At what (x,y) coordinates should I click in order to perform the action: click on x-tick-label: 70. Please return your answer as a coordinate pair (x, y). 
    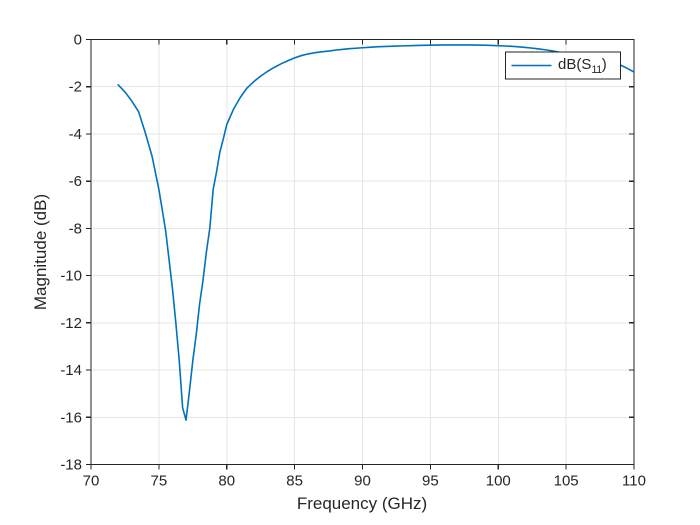
    Looking at the image, I should click on (91, 481).